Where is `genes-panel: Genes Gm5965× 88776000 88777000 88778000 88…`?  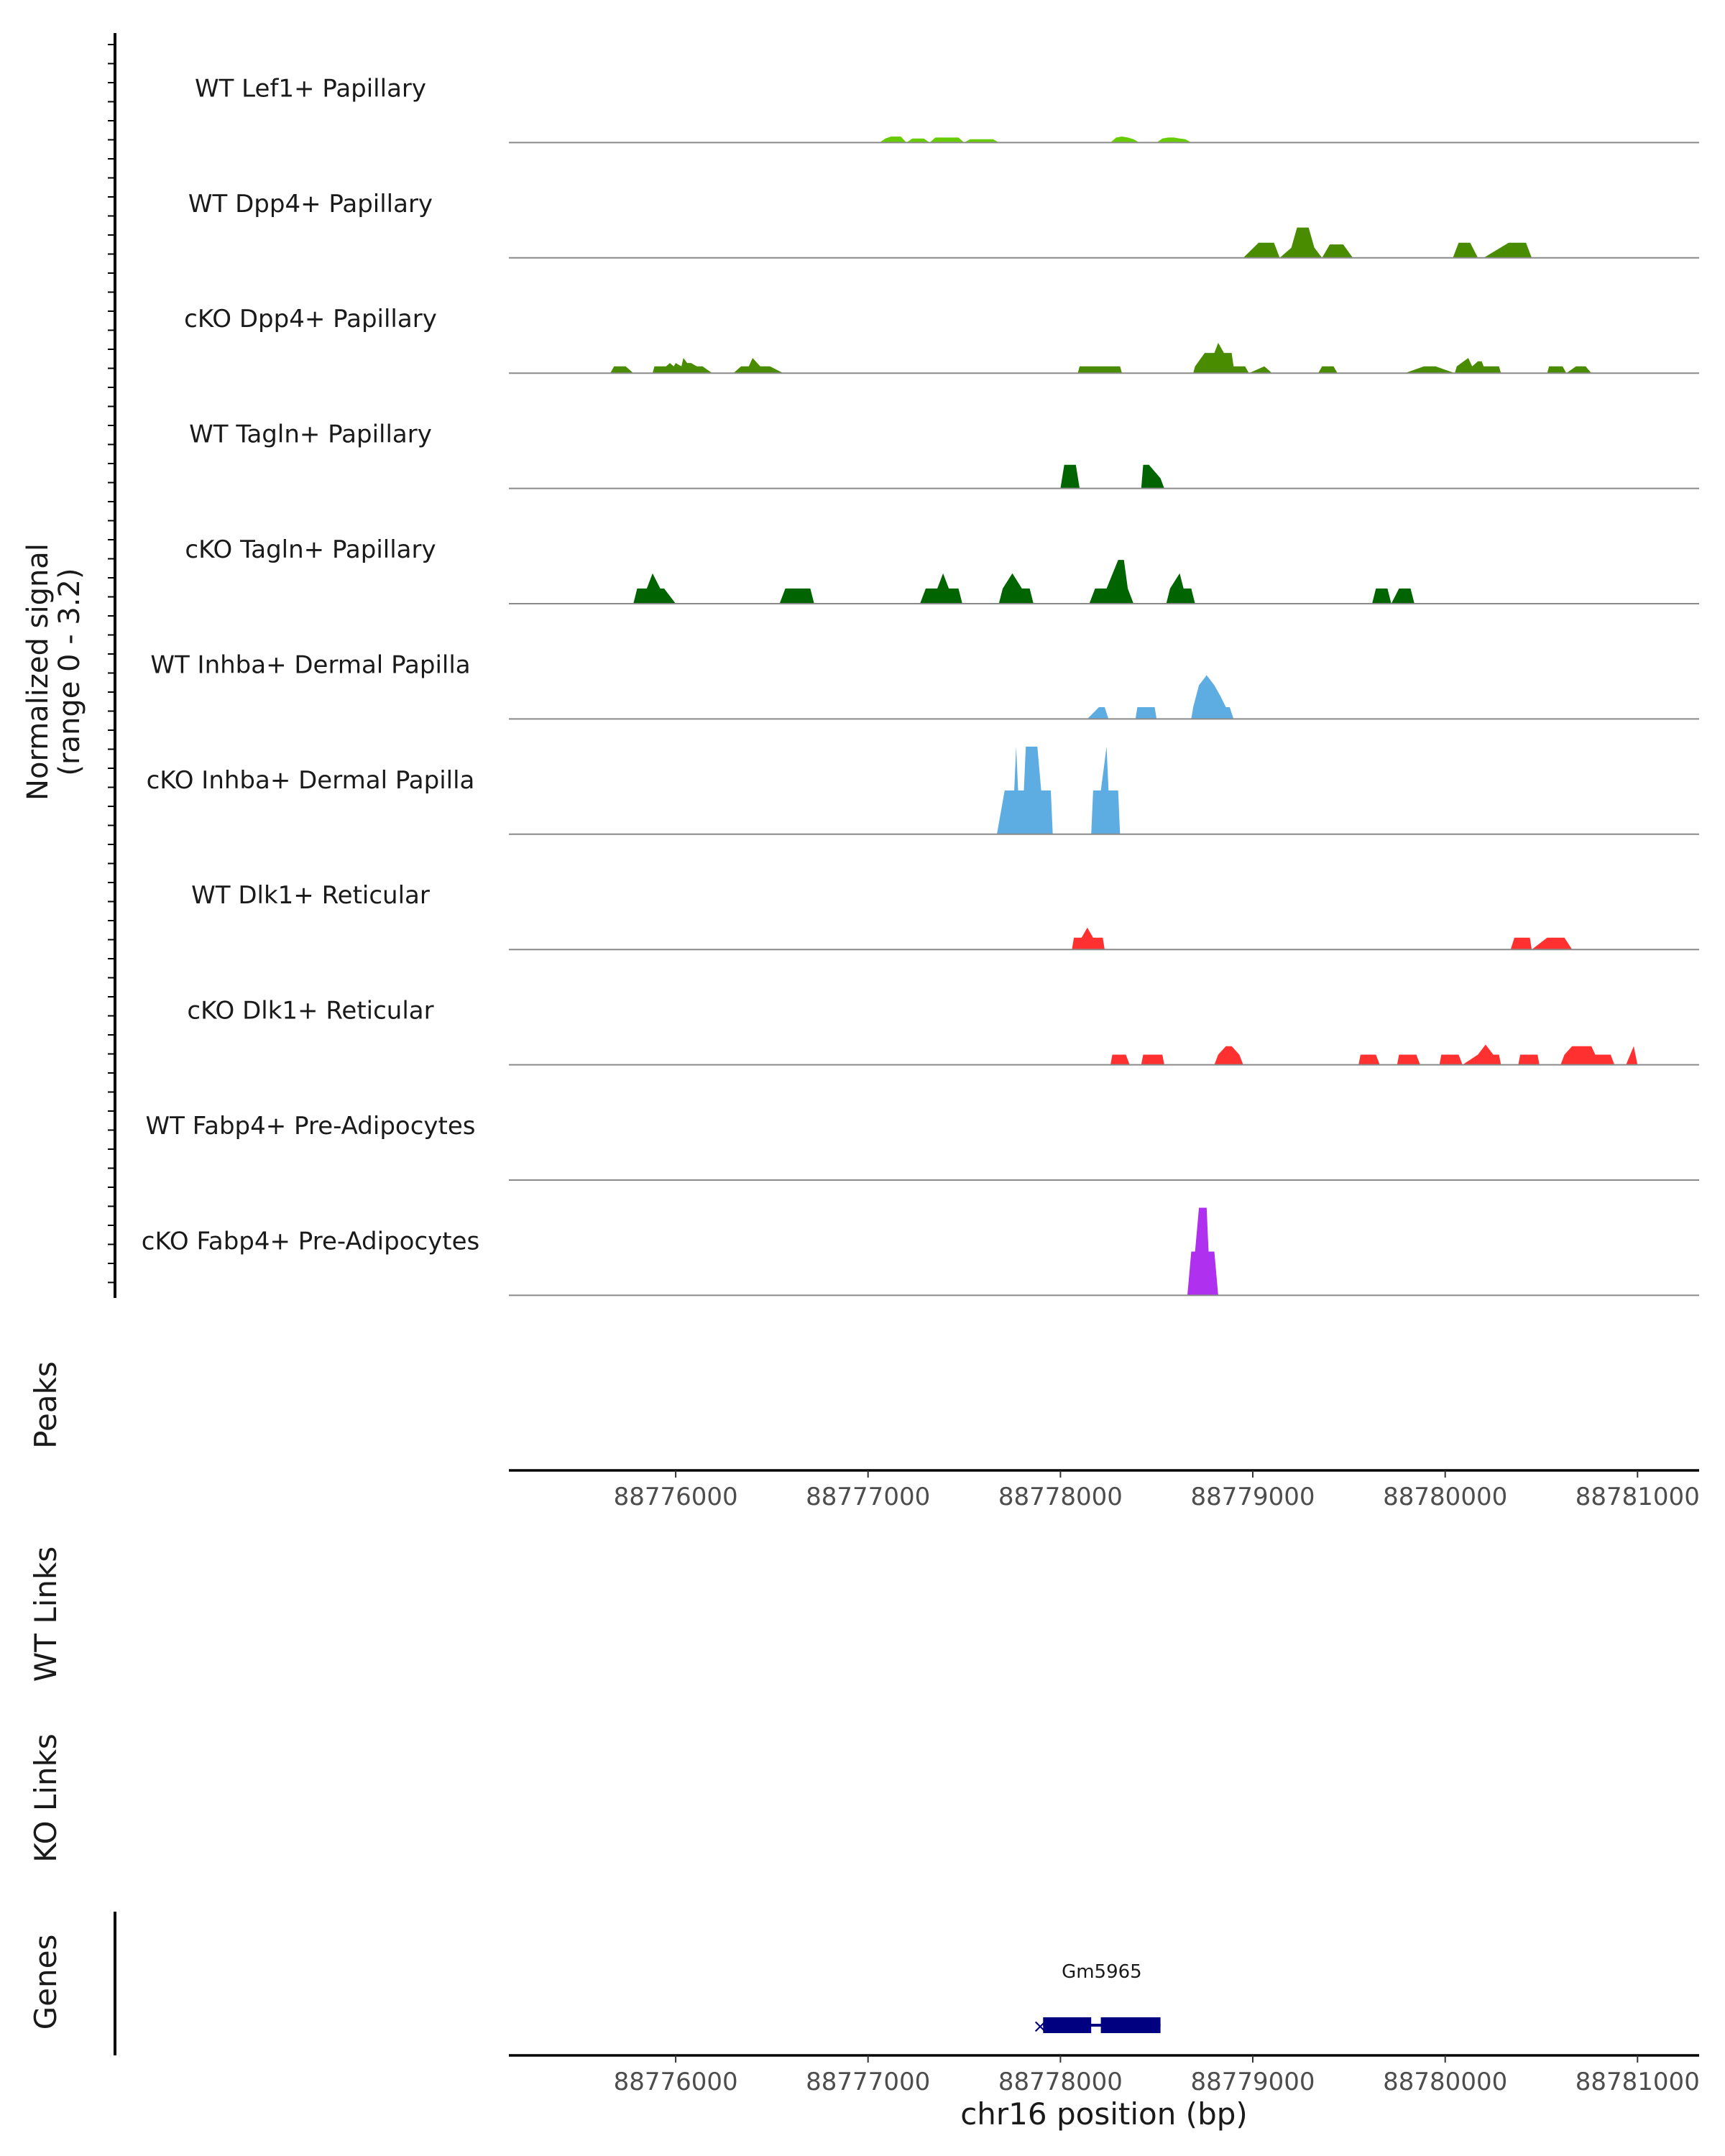 genes-panel: Genes Gm5965× 88776000 88777000 88778000 88… is located at coordinates (864, 2022).